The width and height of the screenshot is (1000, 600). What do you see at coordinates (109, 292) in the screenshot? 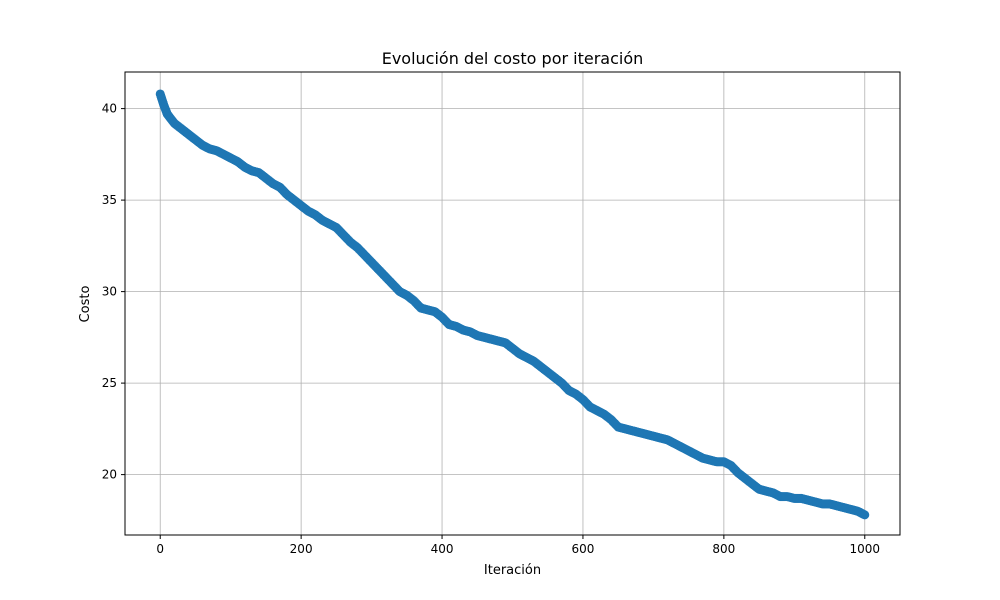
I see `y-tick-label: 30` at bounding box center [109, 292].